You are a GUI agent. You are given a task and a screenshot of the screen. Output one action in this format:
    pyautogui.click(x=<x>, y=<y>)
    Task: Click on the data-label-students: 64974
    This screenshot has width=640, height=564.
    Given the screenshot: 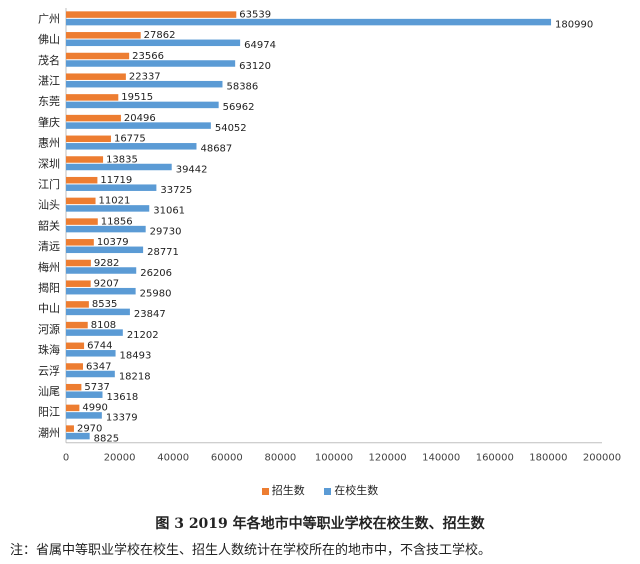 What is the action you would take?
    pyautogui.click(x=260, y=45)
    